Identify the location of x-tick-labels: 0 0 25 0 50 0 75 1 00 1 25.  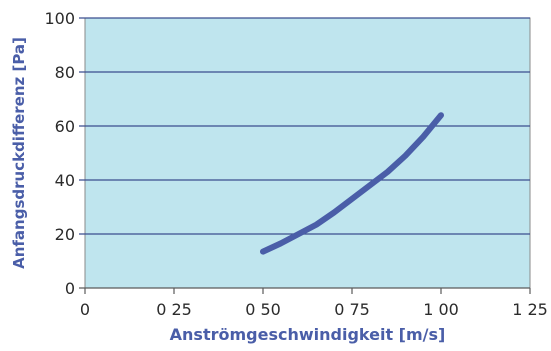
(314, 309).